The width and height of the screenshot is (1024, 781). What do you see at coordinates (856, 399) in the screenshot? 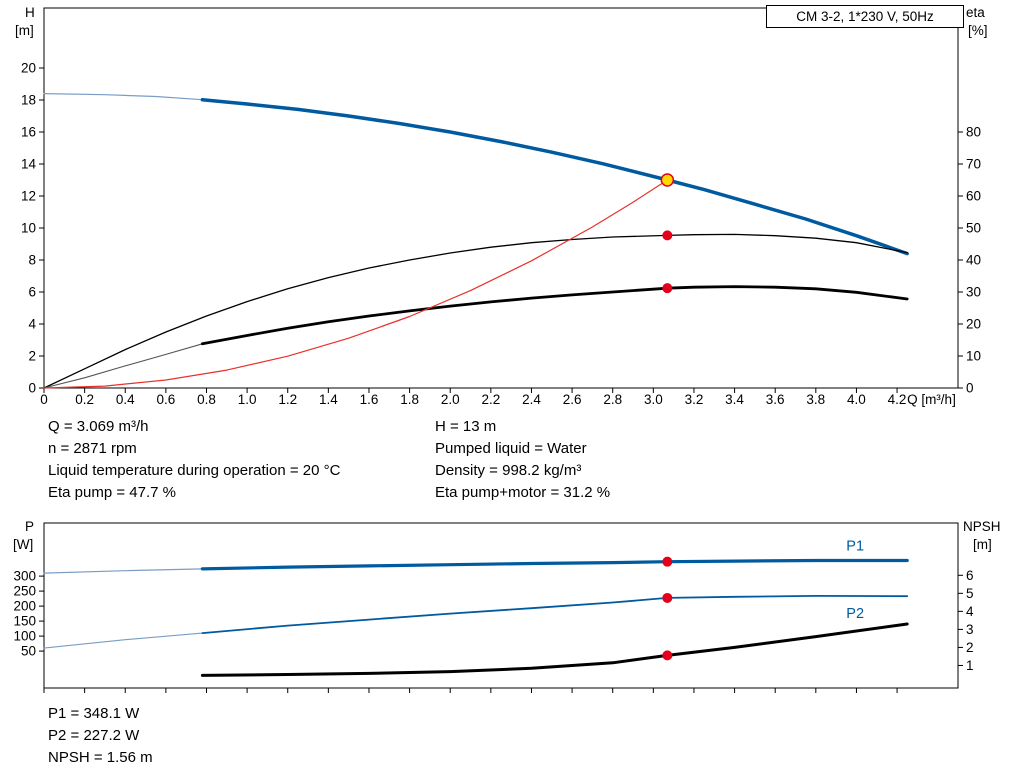
I see `x-tick-label: 4.0` at bounding box center [856, 399].